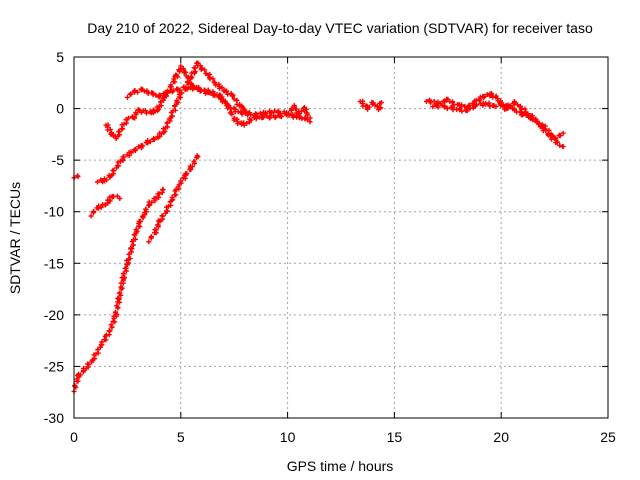 This screenshot has height=480, width=640. I want to click on y-tick-label: 5, so click(60, 57).